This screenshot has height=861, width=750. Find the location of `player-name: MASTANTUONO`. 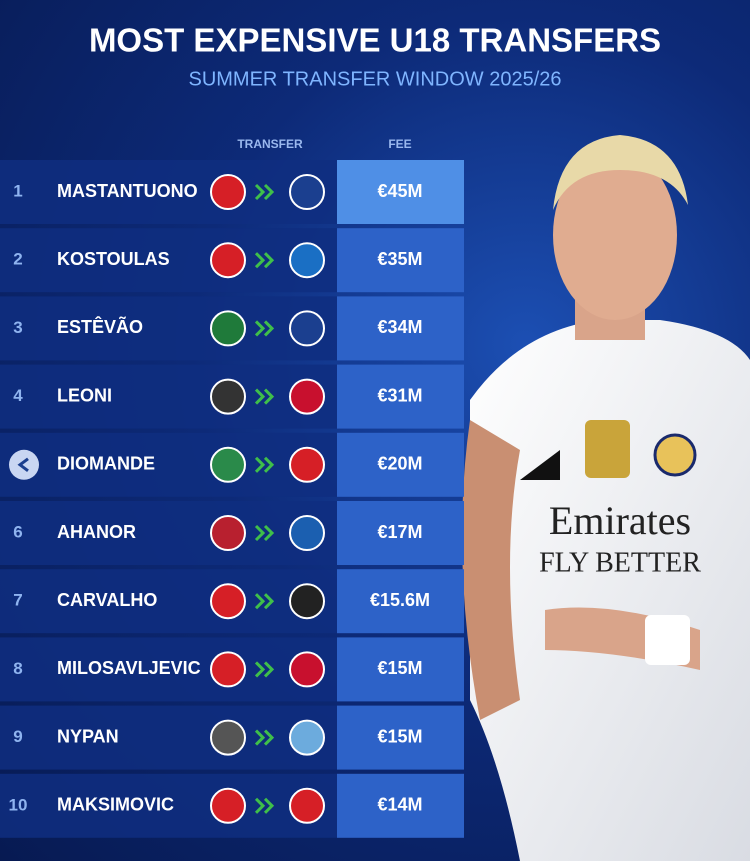

player-name: MASTANTUONO is located at coordinates (127, 191).